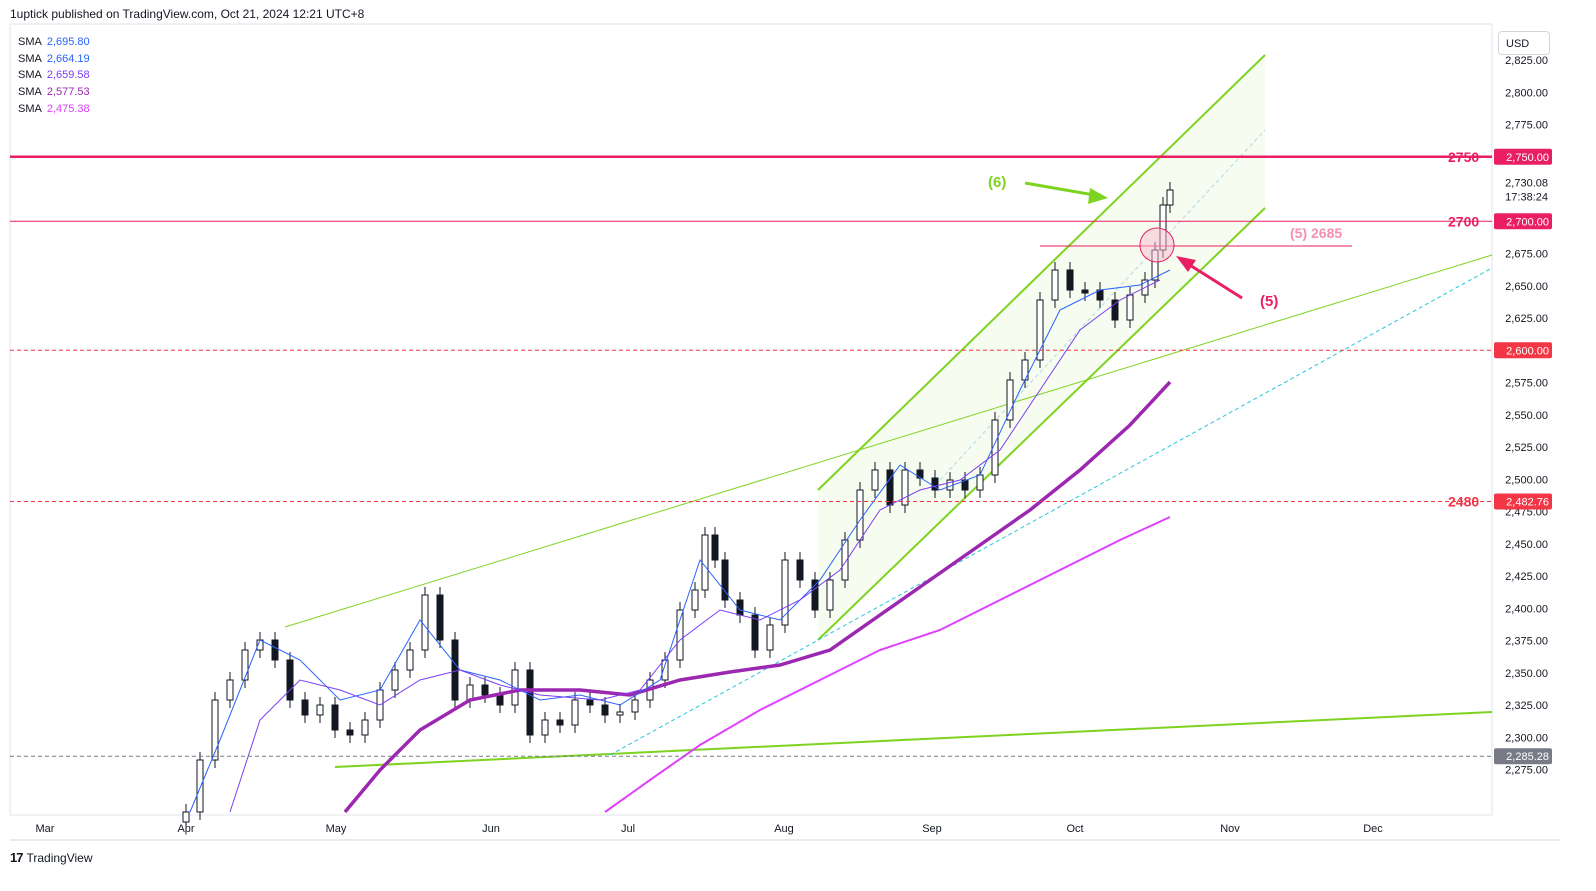  Describe the element at coordinates (1526, 61) in the screenshot. I see `y-tick-label: 2,825.00` at that location.